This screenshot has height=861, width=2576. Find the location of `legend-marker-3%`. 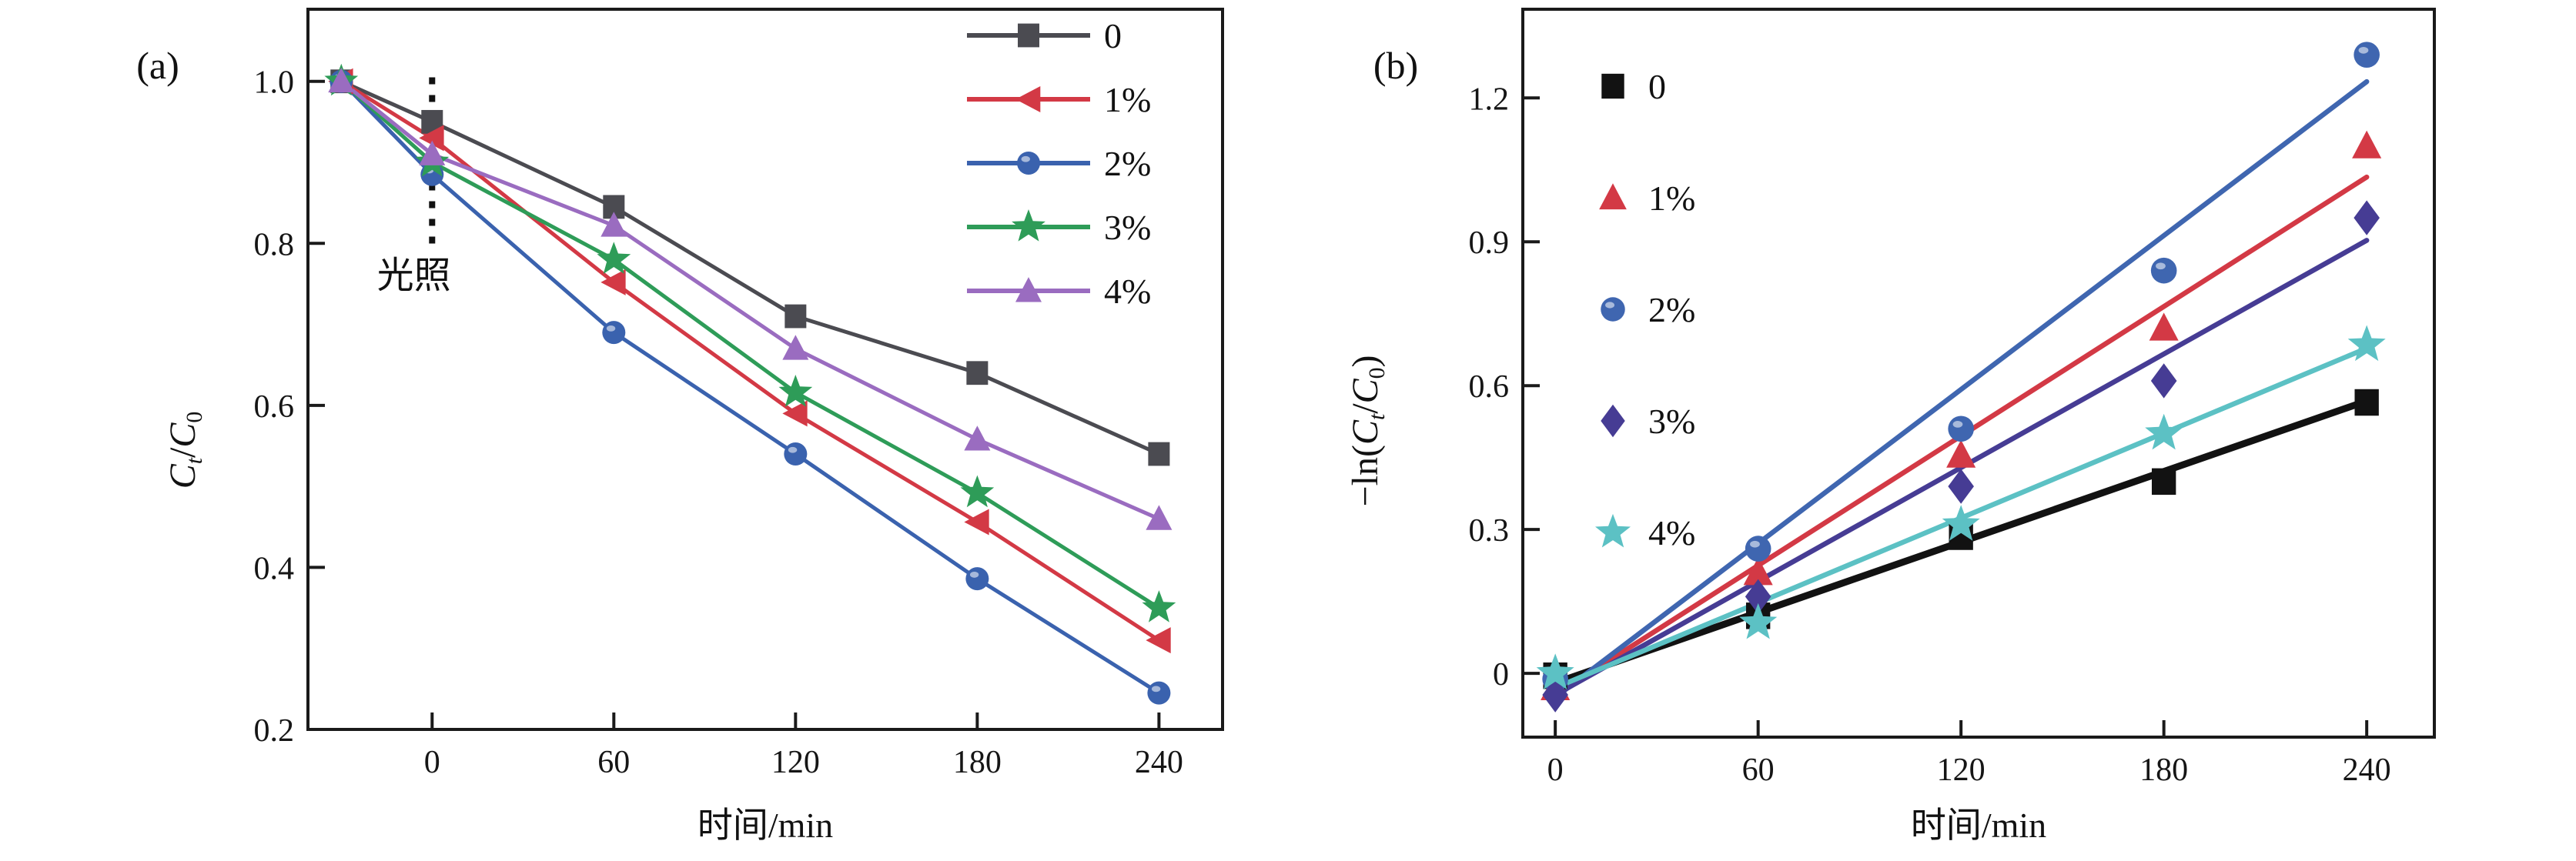

legend-marker-3% is located at coordinates (1029, 225).